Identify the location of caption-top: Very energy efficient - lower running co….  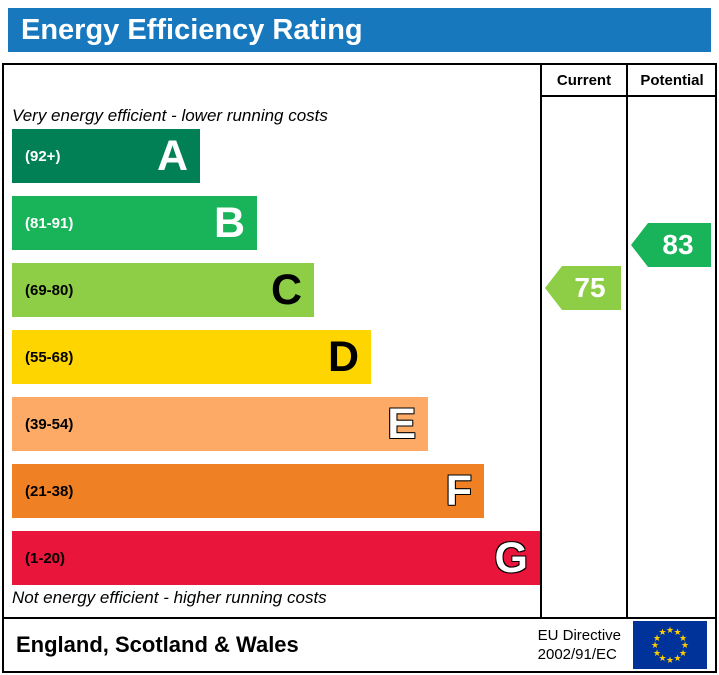
(170, 115).